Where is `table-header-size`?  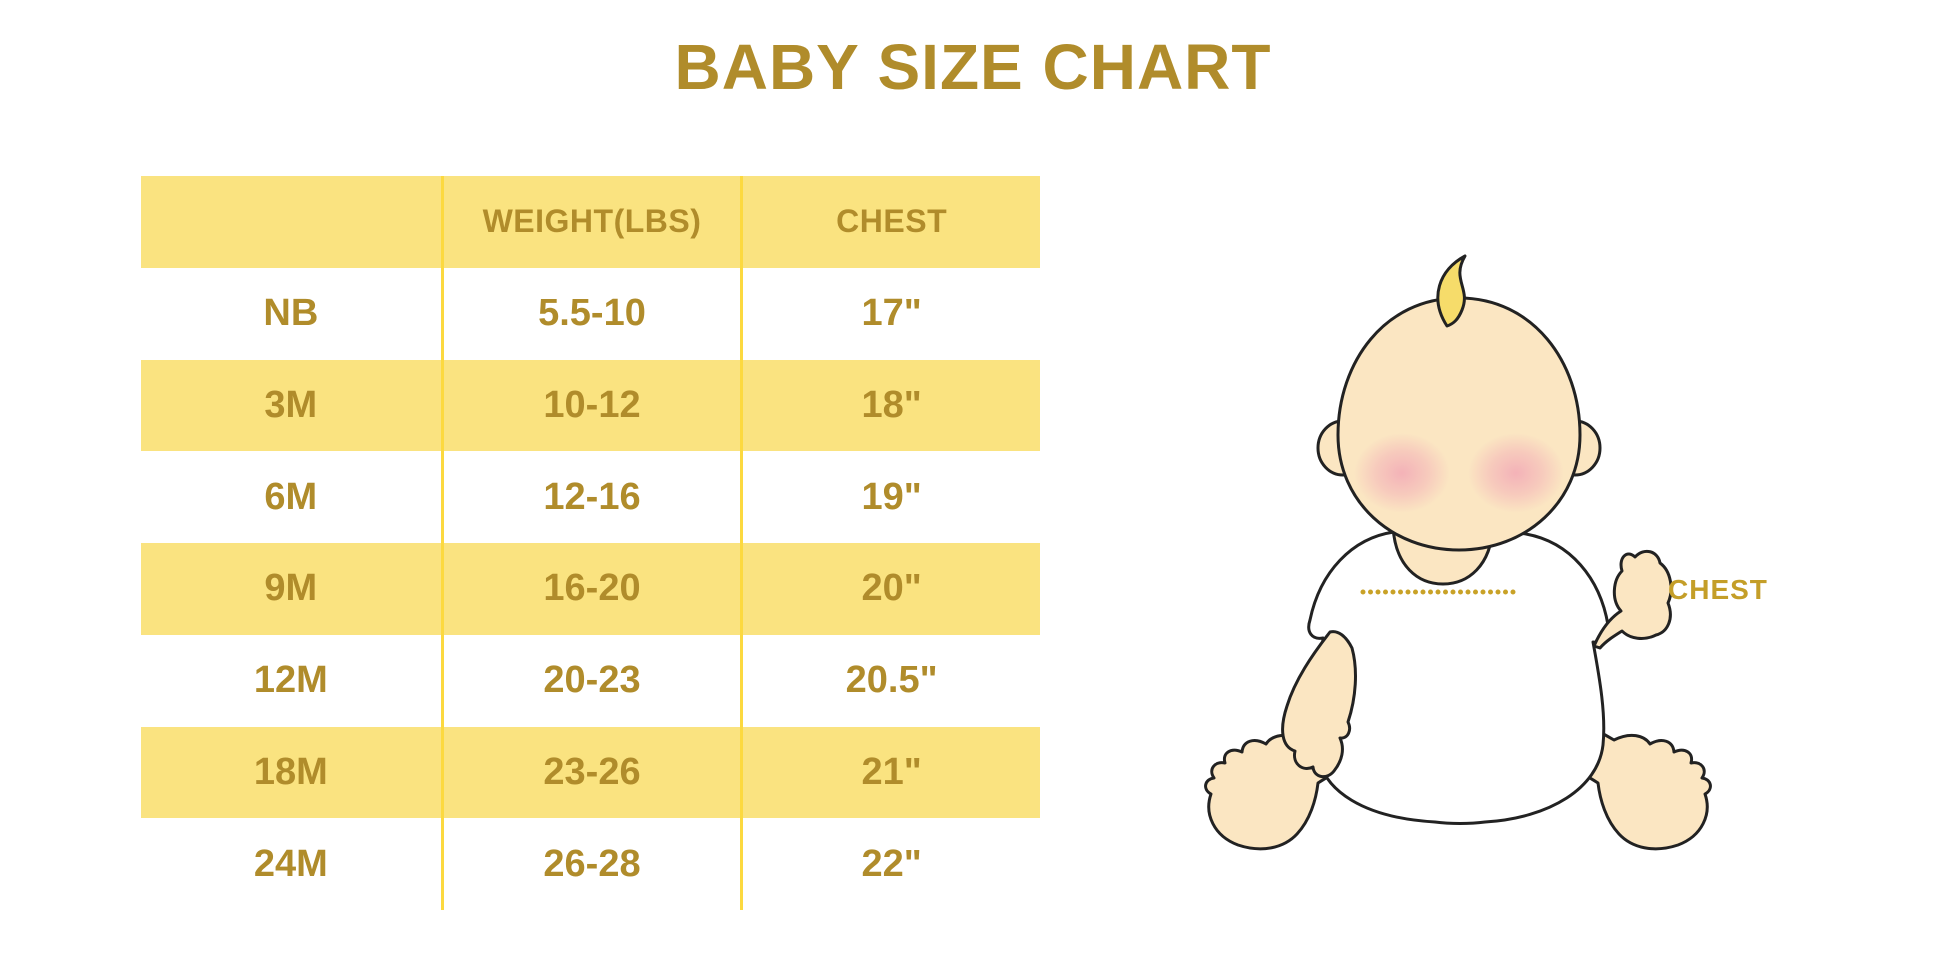
table-header-size is located at coordinates (291, 222).